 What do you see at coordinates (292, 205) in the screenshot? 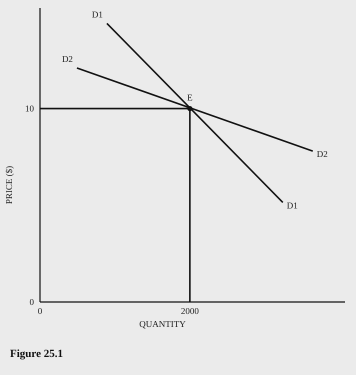
I see `series-label: D1` at bounding box center [292, 205].